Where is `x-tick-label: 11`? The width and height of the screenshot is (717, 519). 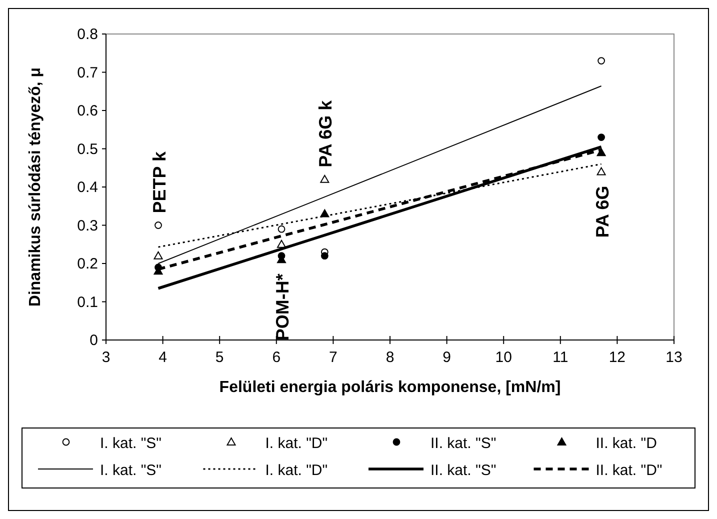
x-tick-label: 11 is located at coordinates (560, 357).